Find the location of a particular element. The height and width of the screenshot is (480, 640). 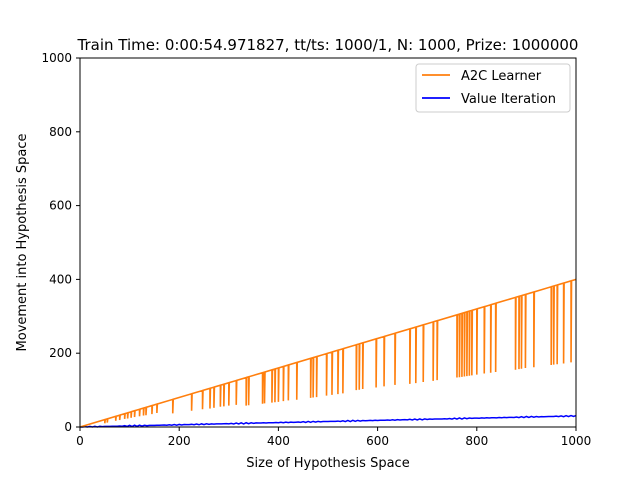

legend: A2C Learner Value Iteration is located at coordinates (493, 88).